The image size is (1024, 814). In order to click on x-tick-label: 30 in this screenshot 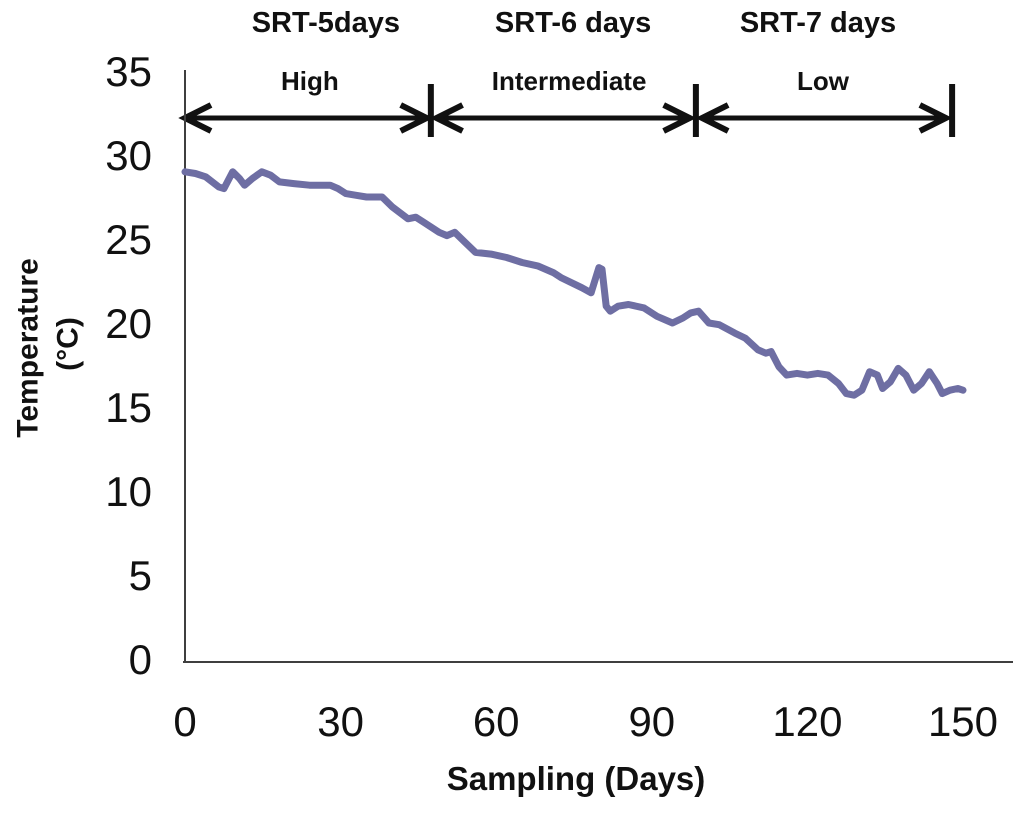, I will do `click(340, 721)`.